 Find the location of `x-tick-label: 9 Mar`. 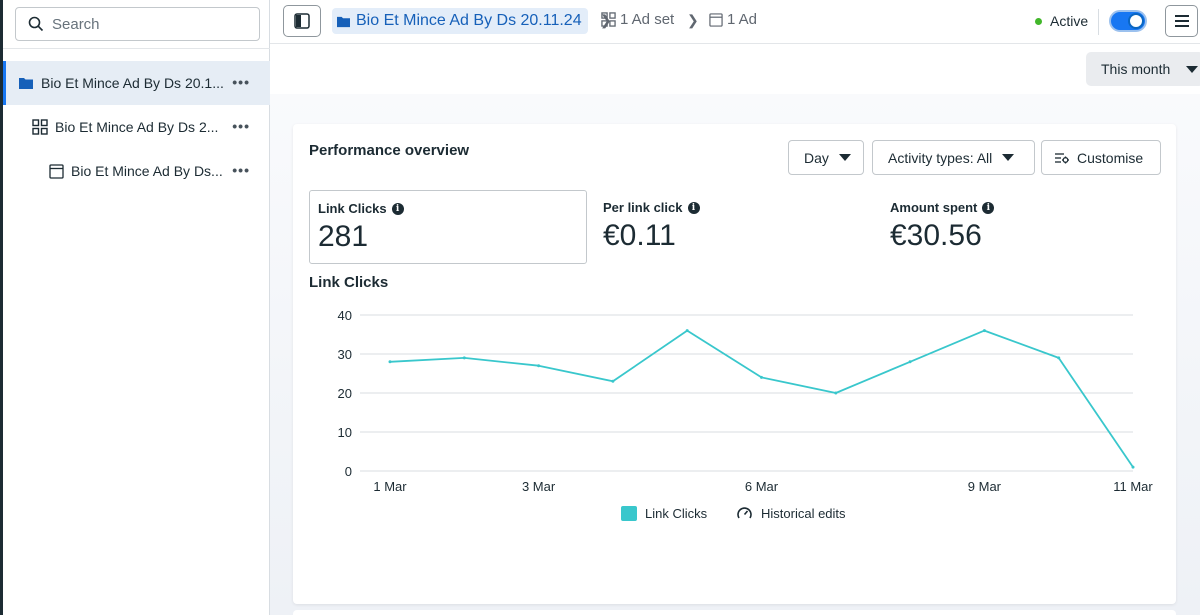

x-tick-label: 9 Mar is located at coordinates (985, 486).